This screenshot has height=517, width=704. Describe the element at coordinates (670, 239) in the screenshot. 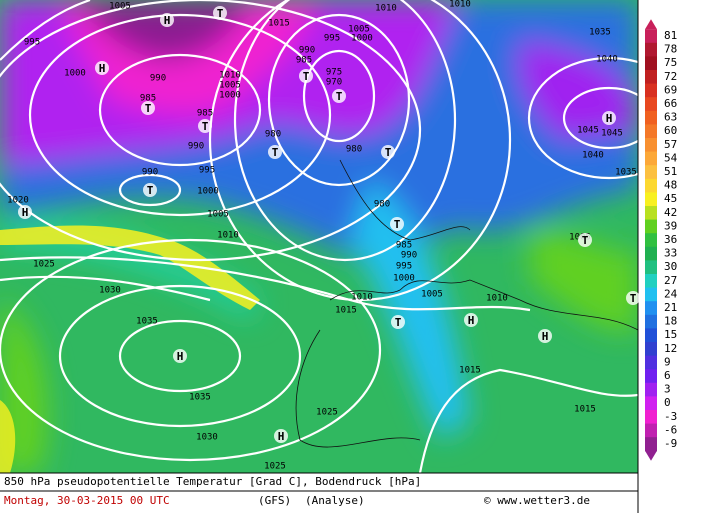

I see `colorbar-label: 36` at that location.